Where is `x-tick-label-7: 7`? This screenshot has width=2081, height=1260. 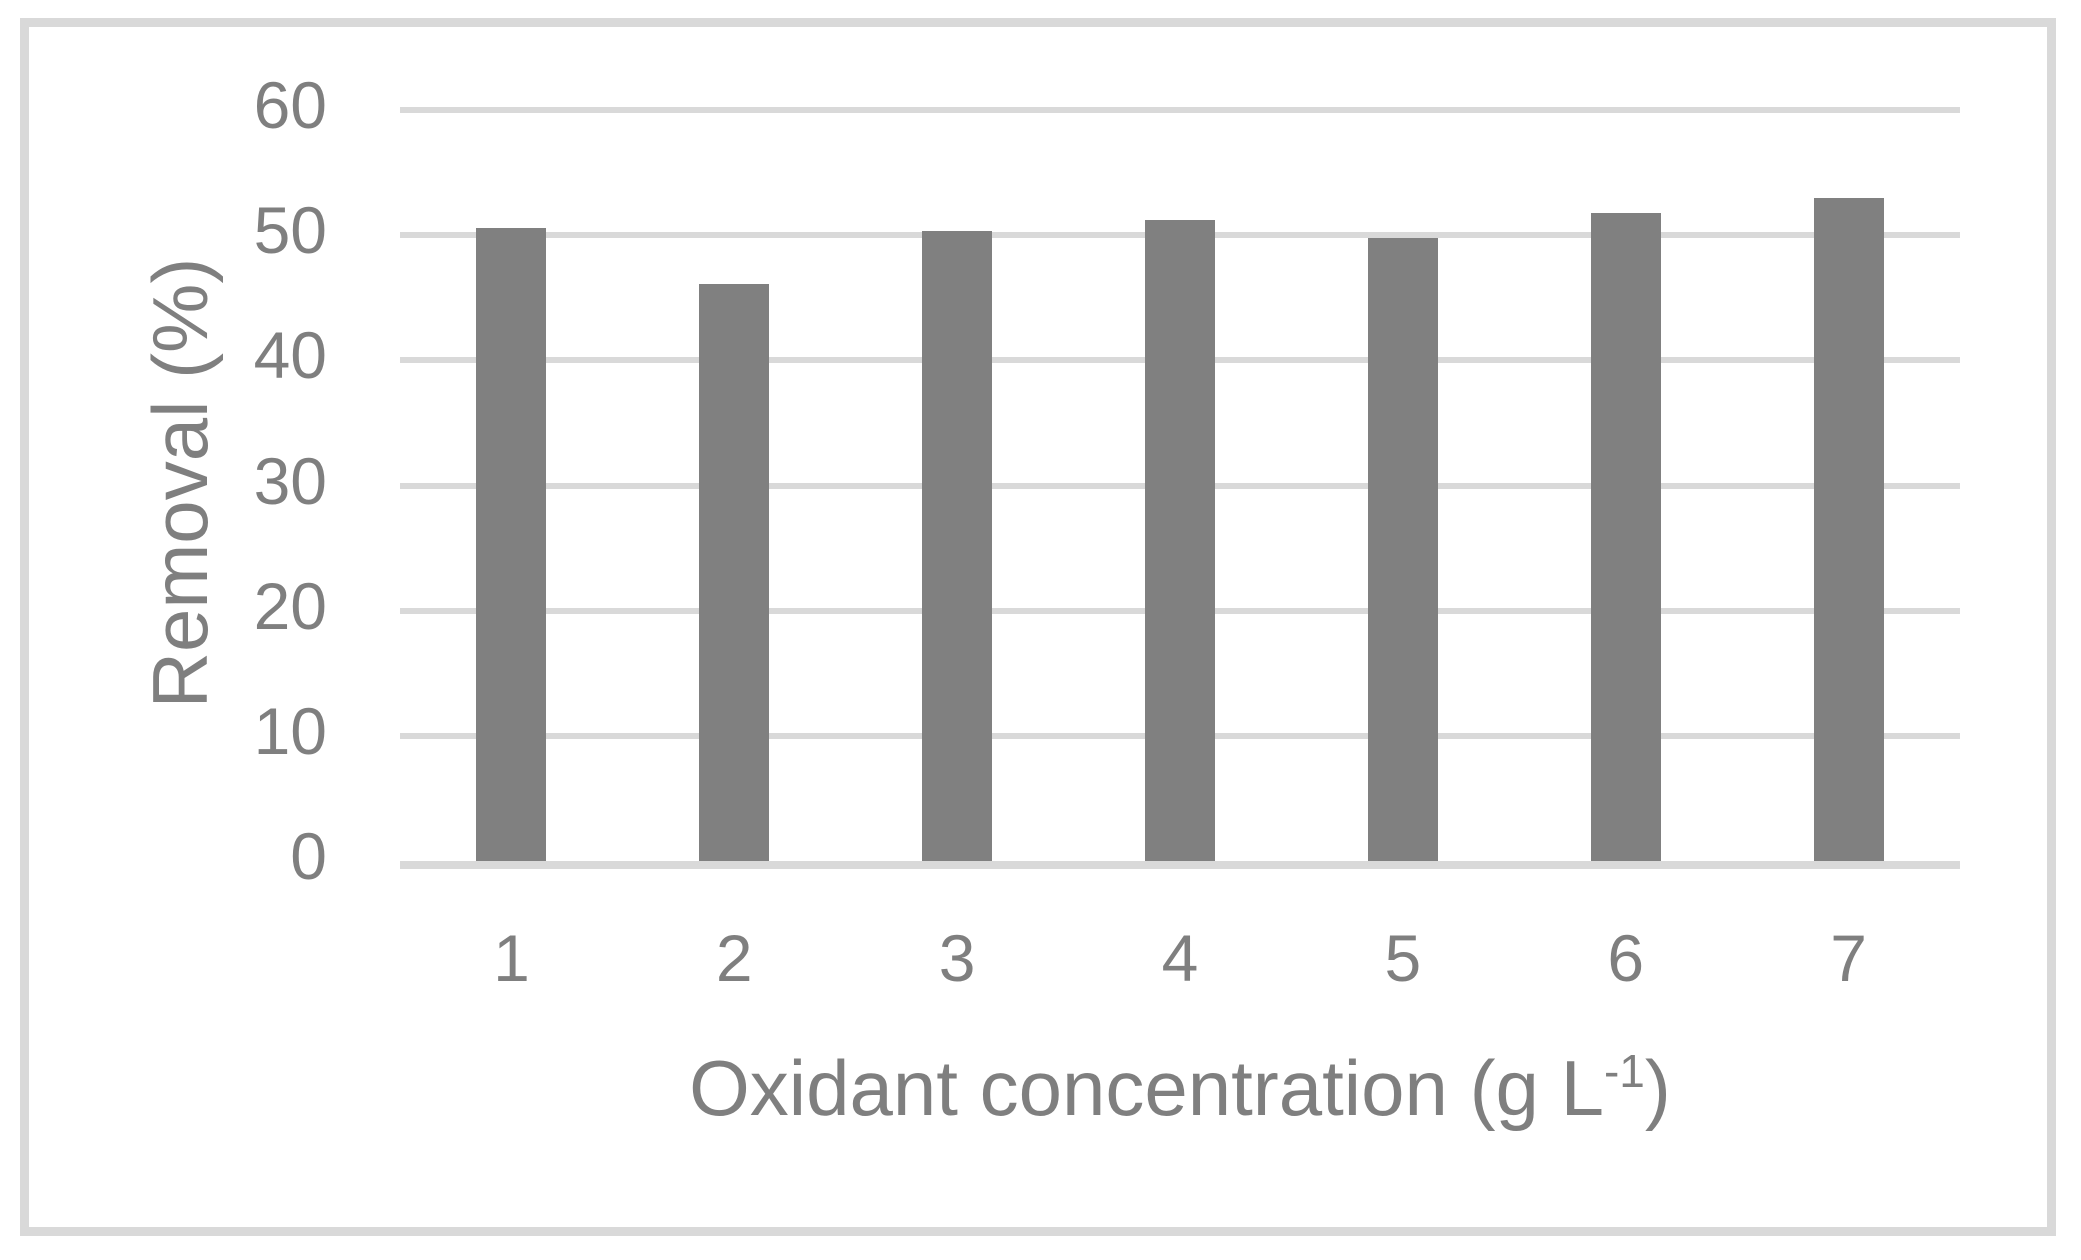
x-tick-label-7: 7 is located at coordinates (1848, 958).